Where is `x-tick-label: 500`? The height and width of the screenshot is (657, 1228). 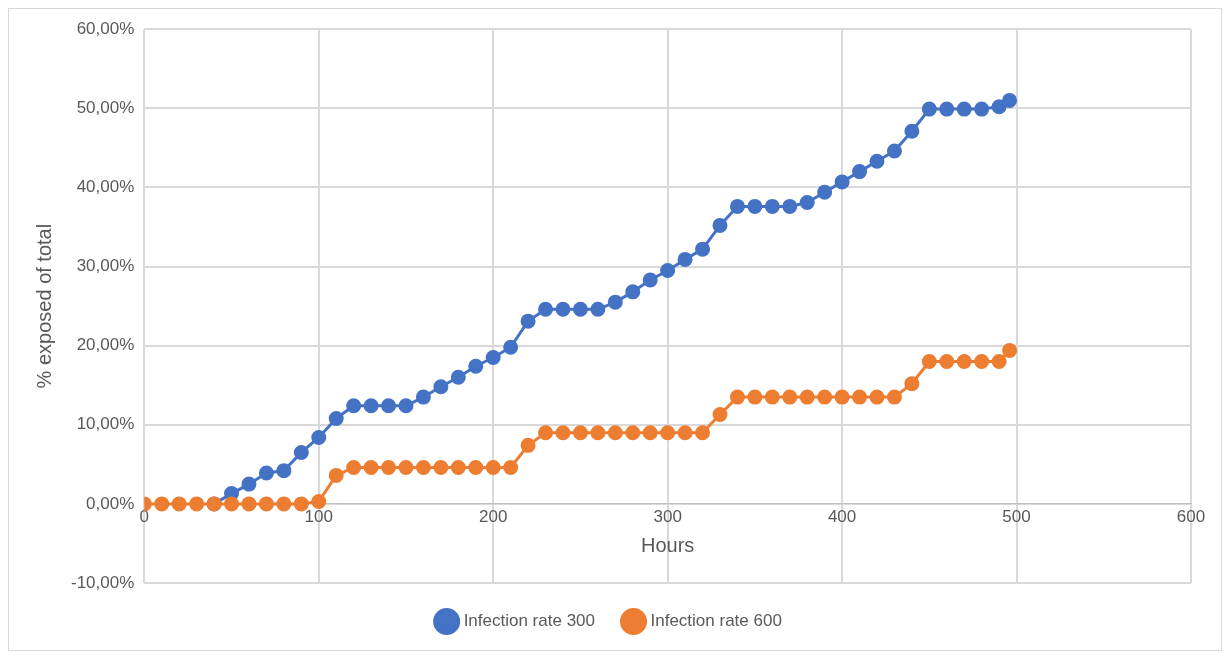 x-tick-label: 500 is located at coordinates (1016, 516).